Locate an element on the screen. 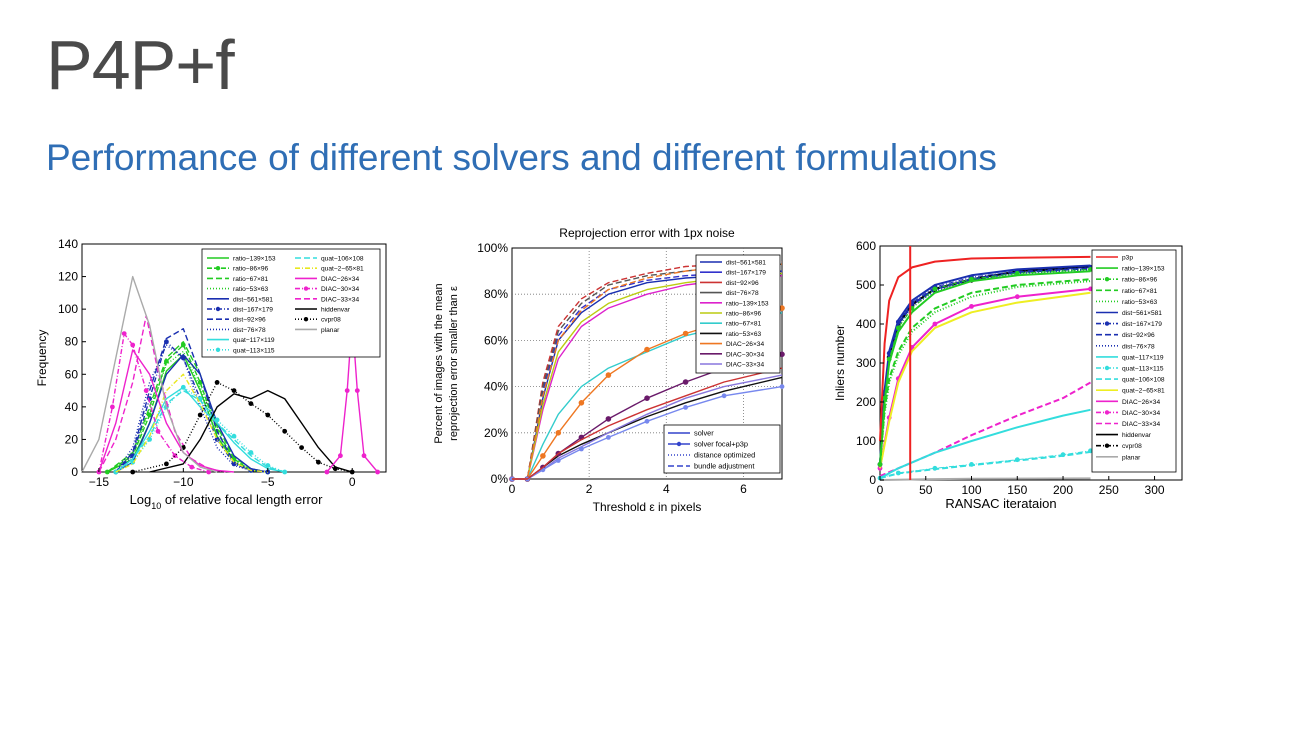  c3-xtick-label-1: 50 is located at coordinates (926, 490).